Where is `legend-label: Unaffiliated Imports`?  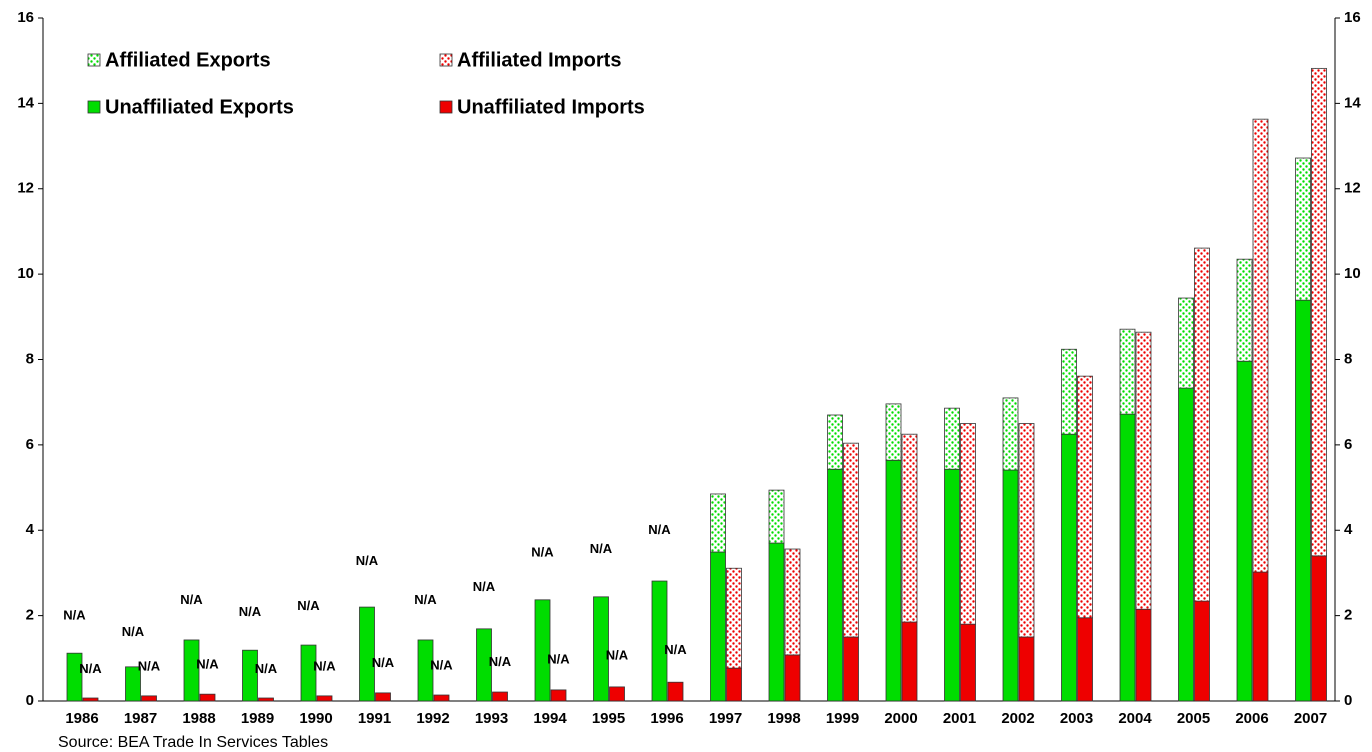
legend-label: Unaffiliated Imports is located at coordinates (551, 107).